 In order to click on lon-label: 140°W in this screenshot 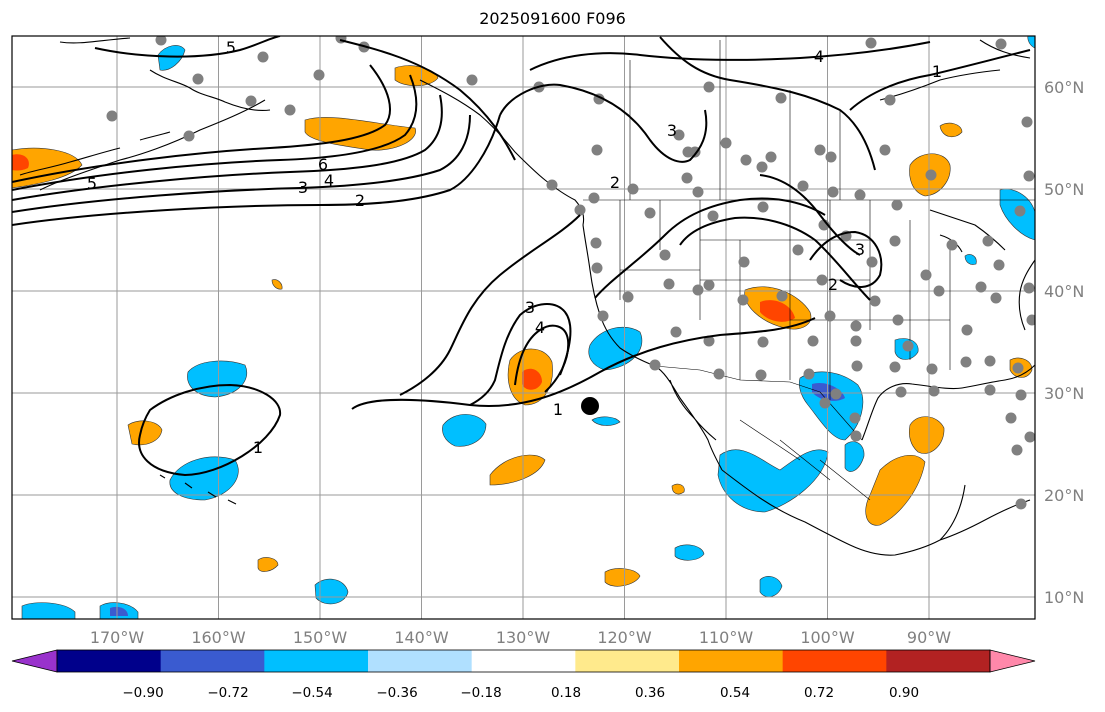, I will do `click(421, 637)`.